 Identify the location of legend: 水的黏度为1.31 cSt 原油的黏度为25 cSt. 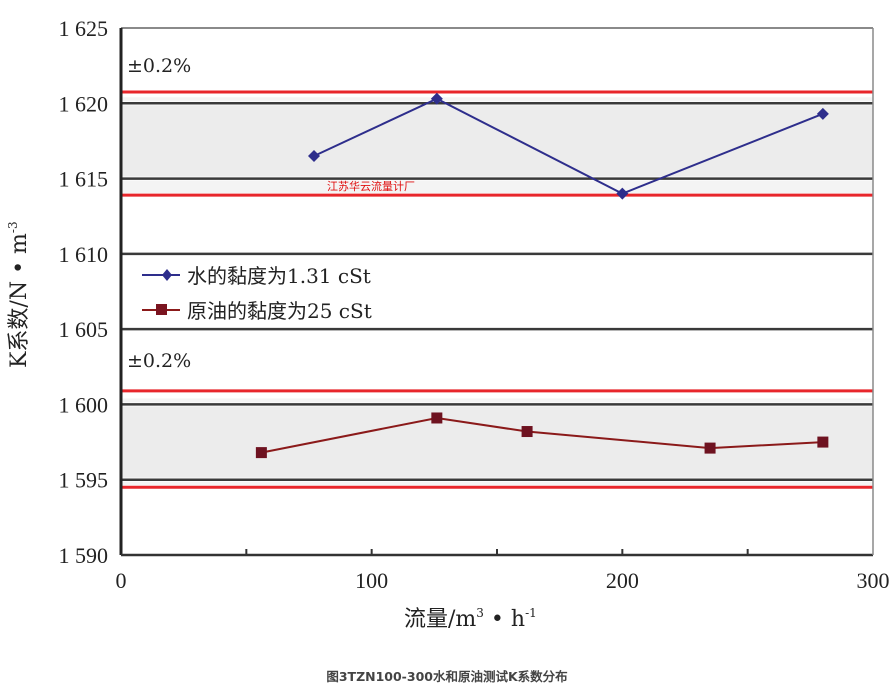
(257, 293).